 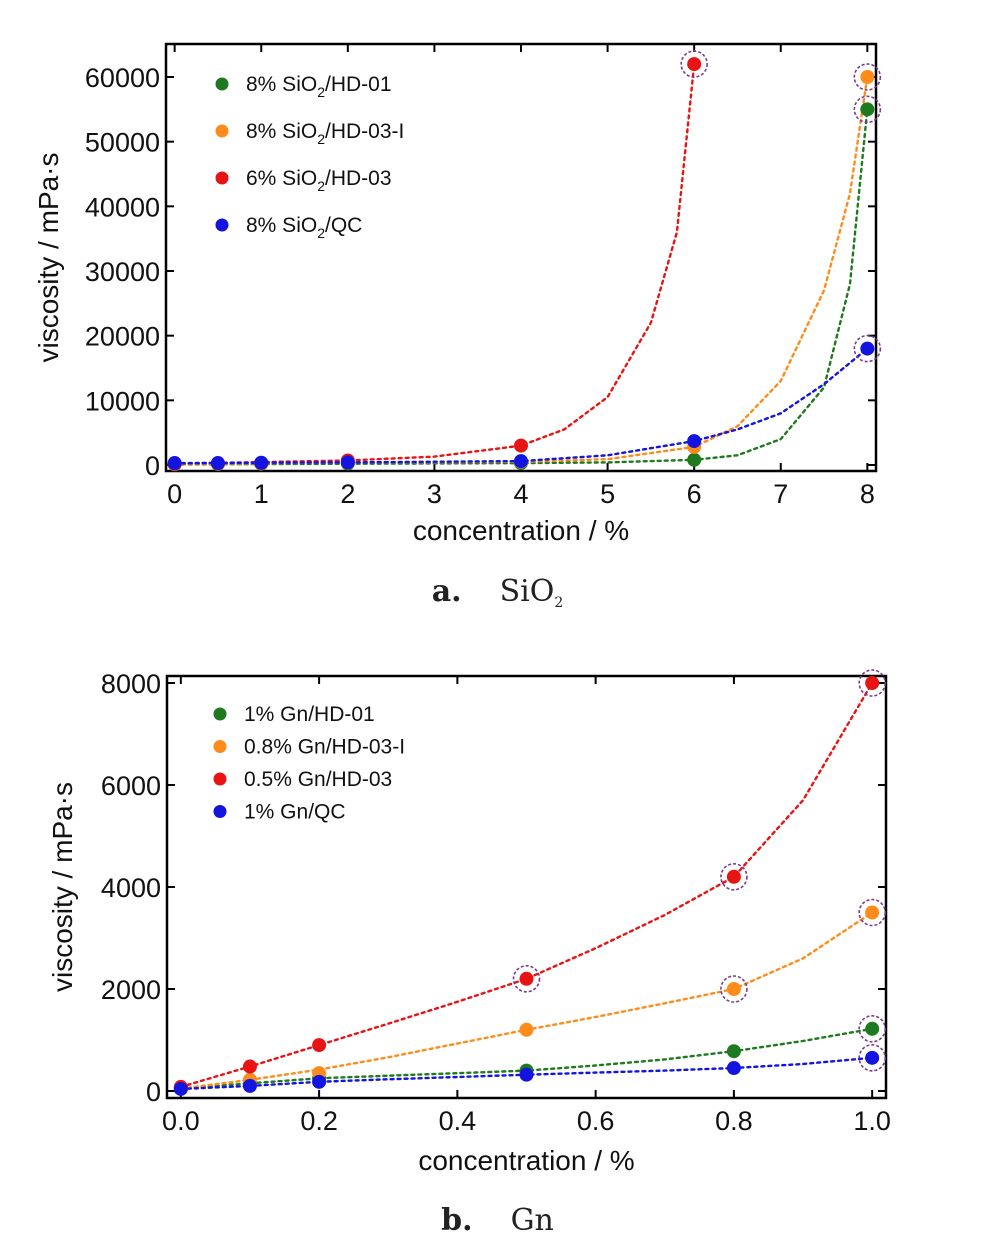 What do you see at coordinates (446, 591) in the screenshot?
I see `caption-a-tag: a.` at bounding box center [446, 591].